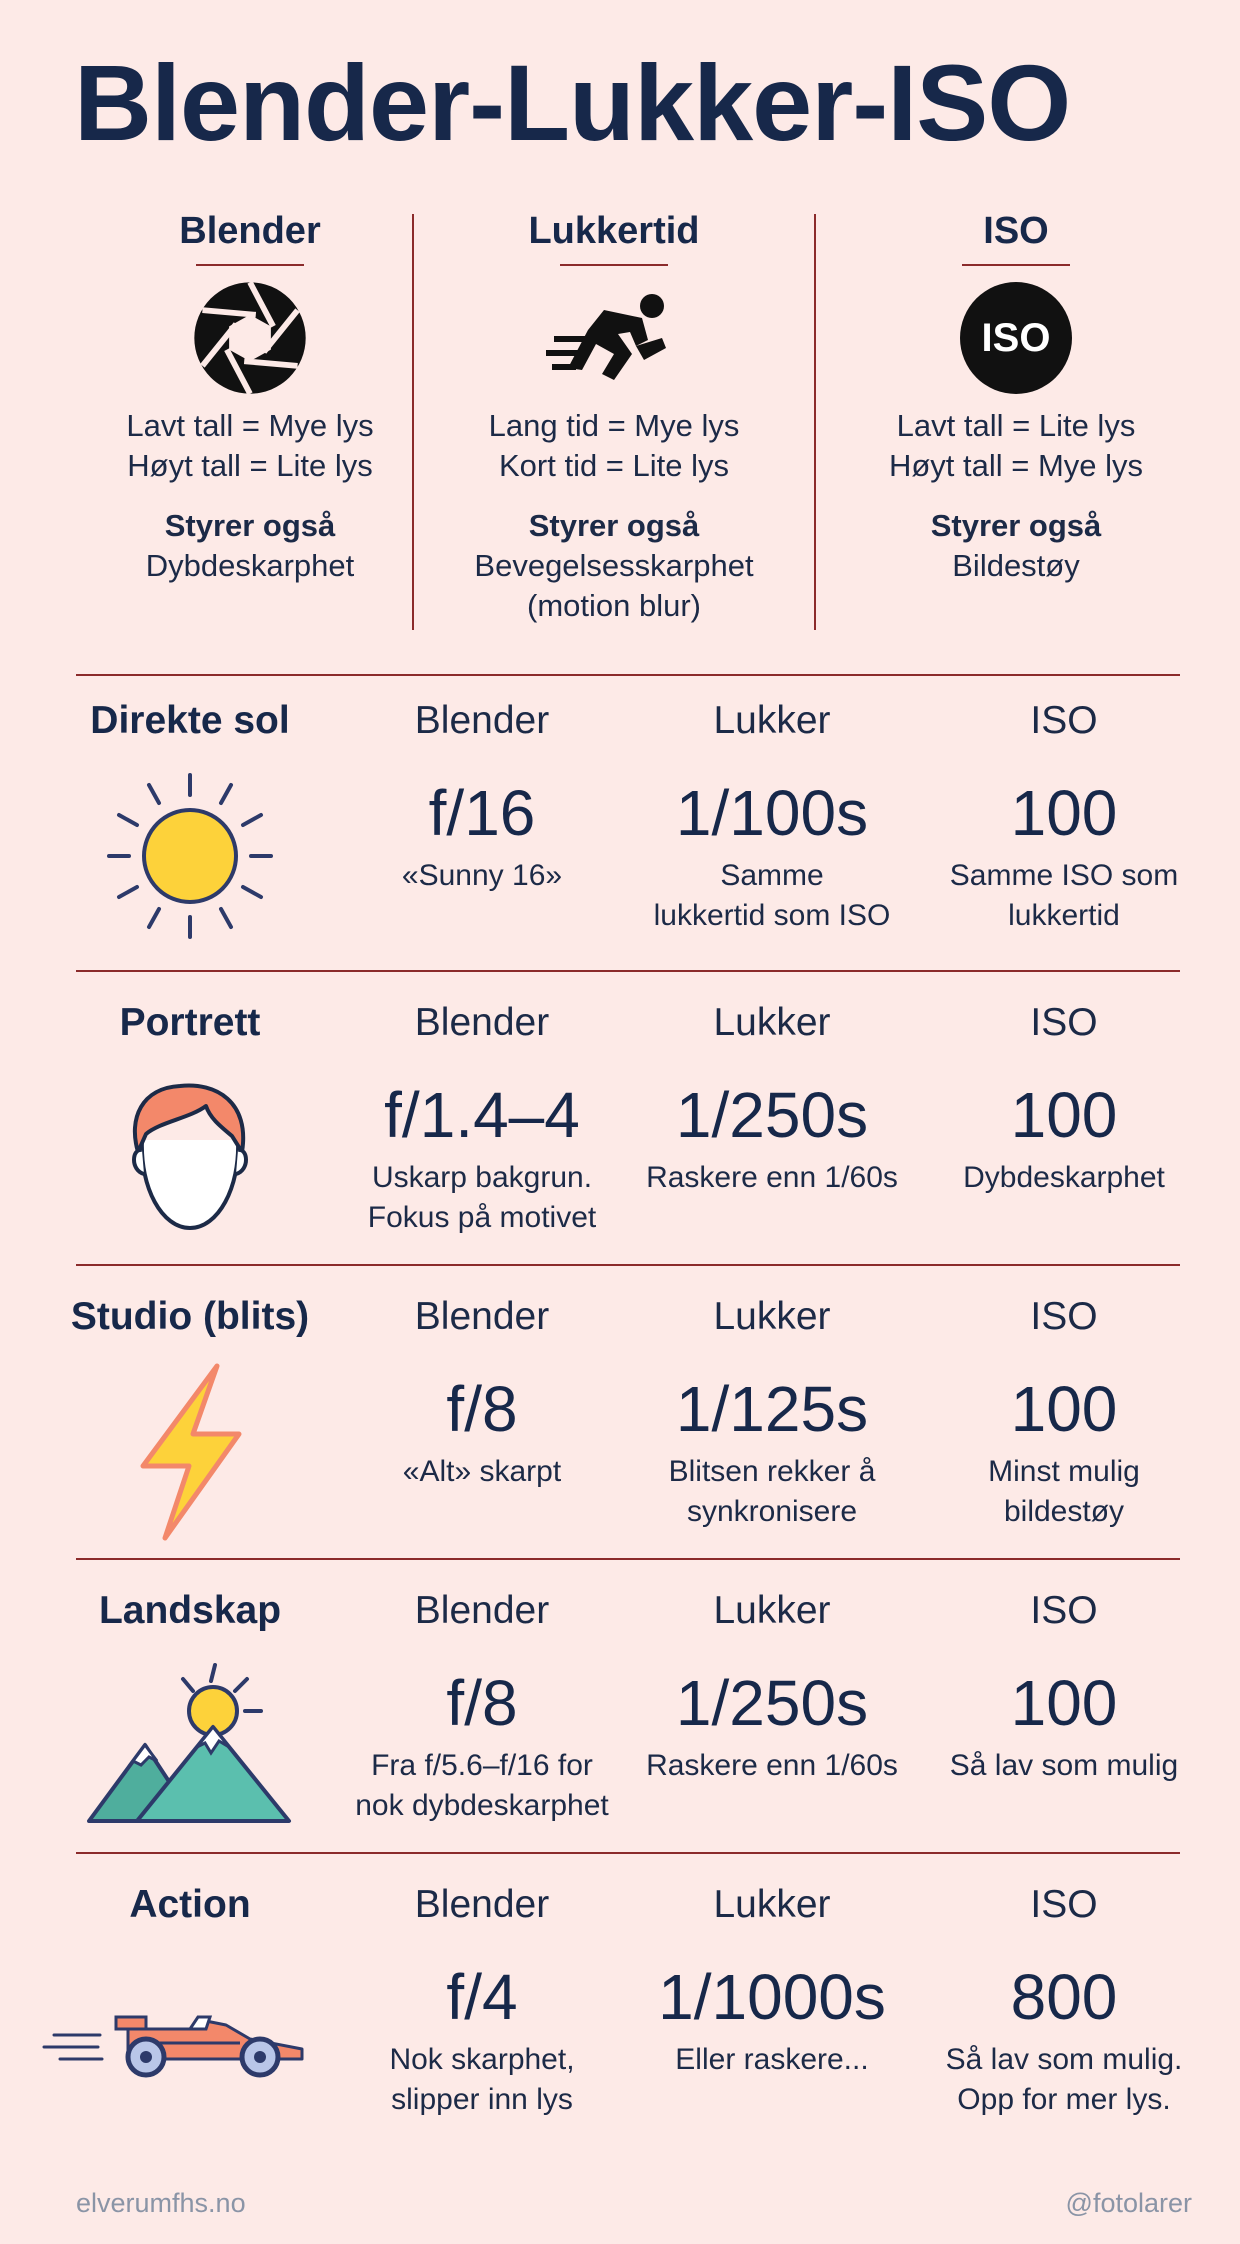 This screenshot has width=1240, height=2244. Describe the element at coordinates (572, 102) in the screenshot. I see `page-title: Blender-Lukker-ISO` at that location.